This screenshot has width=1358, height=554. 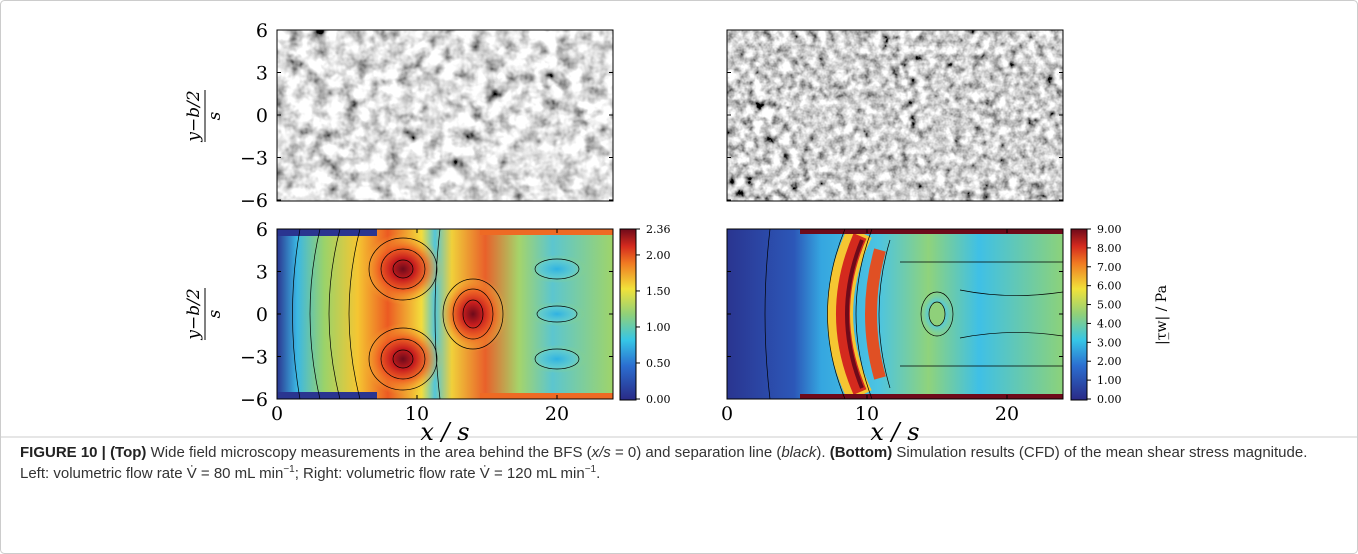 I want to click on colorbar-label: |τ̲w| / Pa, so click(x=1162, y=315).